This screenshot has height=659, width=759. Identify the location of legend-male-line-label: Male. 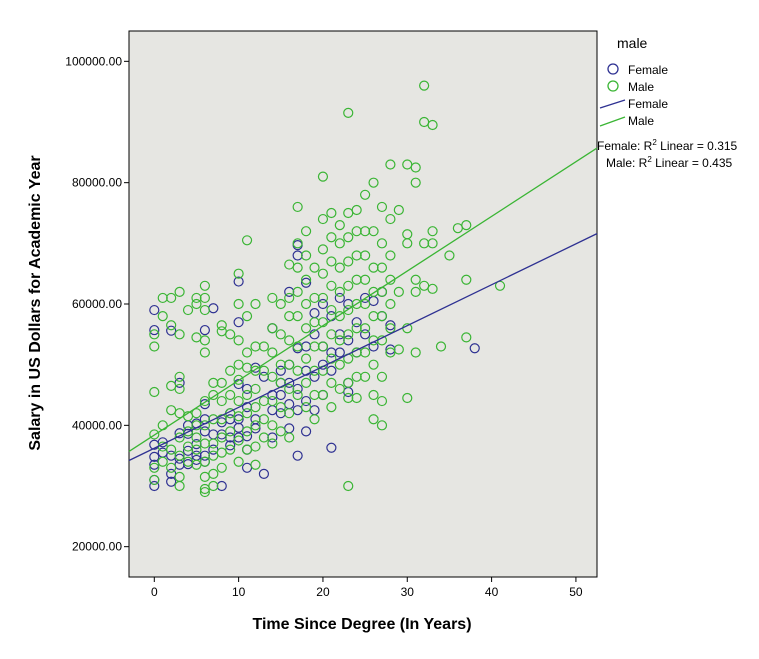
(641, 121).